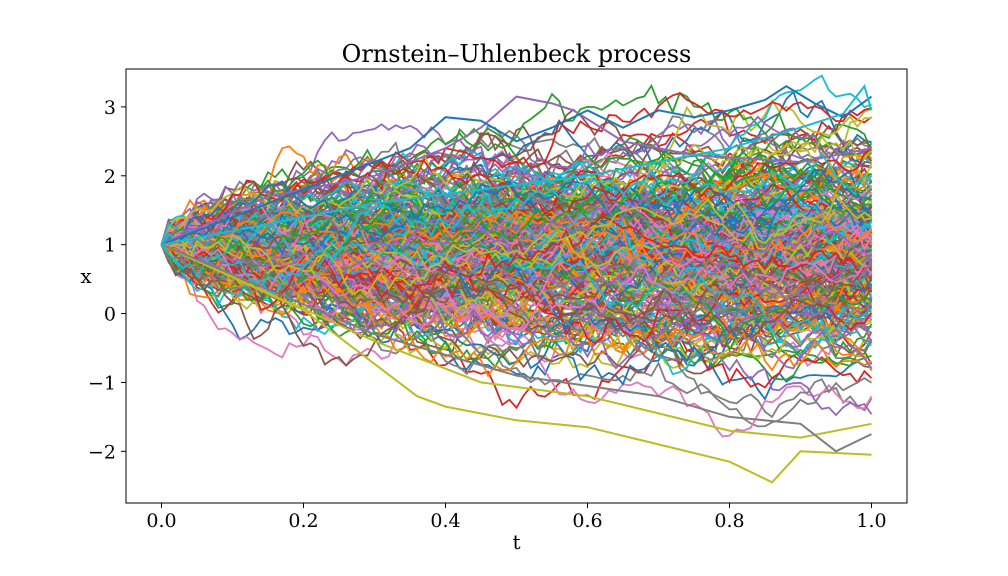 This screenshot has height=576, width=1008. I want to click on y-tick-label: −1, so click(102, 383).